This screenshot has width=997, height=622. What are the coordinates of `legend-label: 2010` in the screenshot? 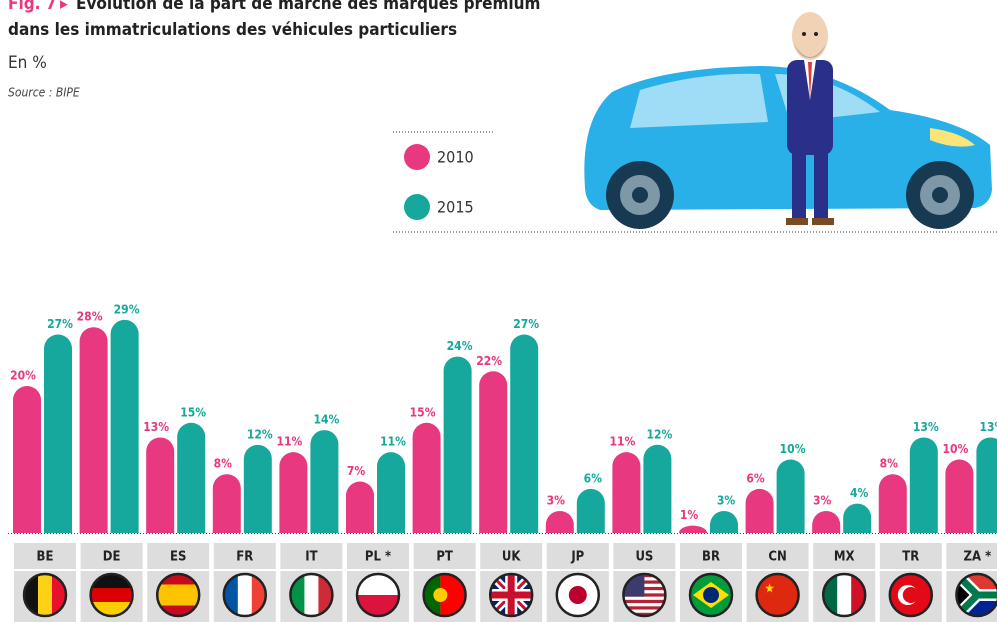 It's located at (455, 157).